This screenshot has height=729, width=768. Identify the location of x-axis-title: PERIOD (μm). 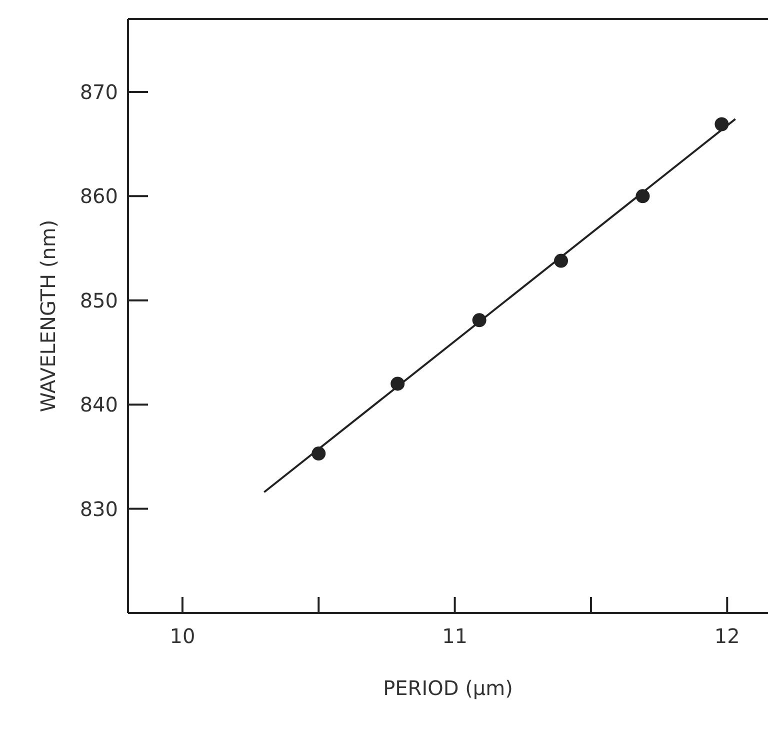
(448, 688).